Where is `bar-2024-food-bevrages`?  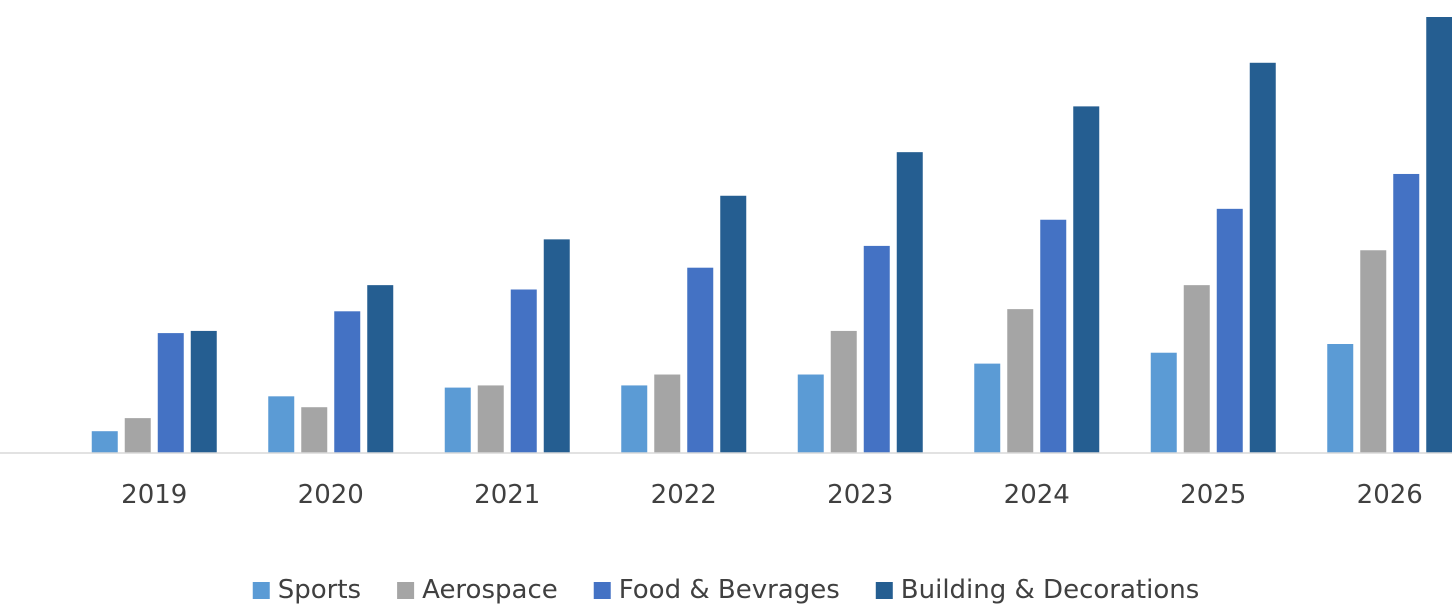 bar-2024-food-bevrages is located at coordinates (1053, 336).